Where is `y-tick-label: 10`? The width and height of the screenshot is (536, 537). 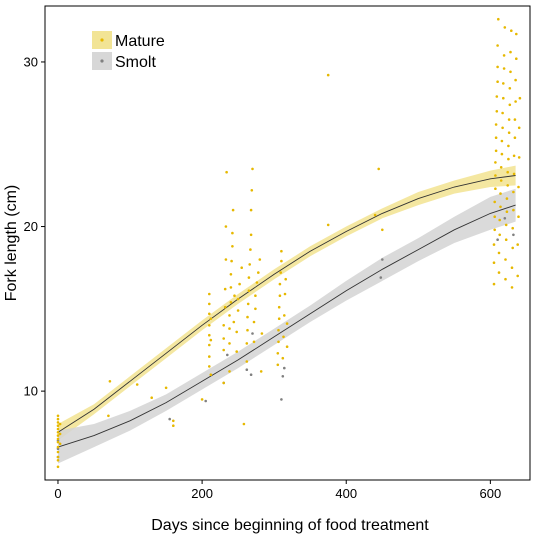
y-tick-label: 10 is located at coordinates (31, 391).